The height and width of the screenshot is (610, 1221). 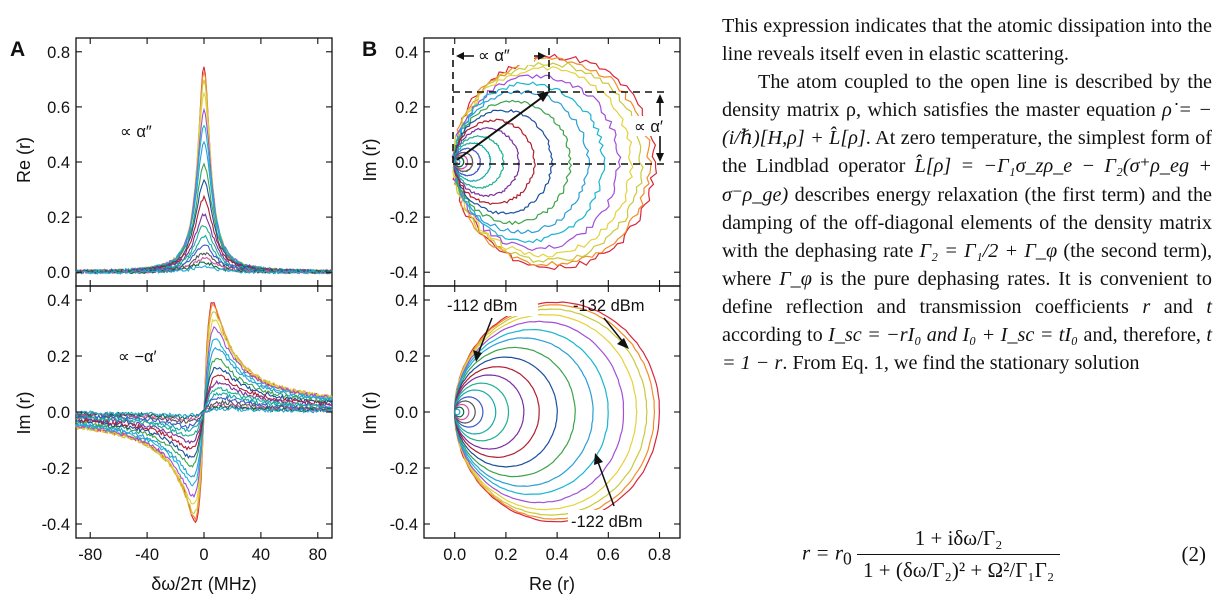 I want to click on equation-2-fraction: 1 + iδω/Γ₂ 1 + (δω/Γ₂)² + Ω²/Γ₁Γ₂, so click(x=959, y=554).